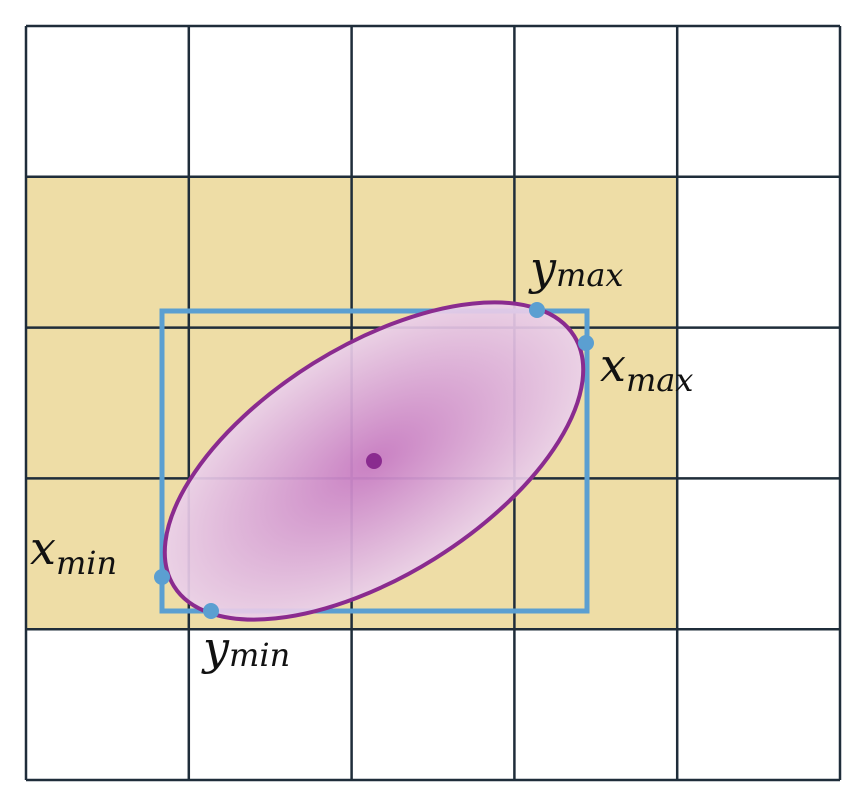 This screenshot has width=864, height=806. Describe the element at coordinates (162, 577) in the screenshot. I see `x-min-point` at that location.